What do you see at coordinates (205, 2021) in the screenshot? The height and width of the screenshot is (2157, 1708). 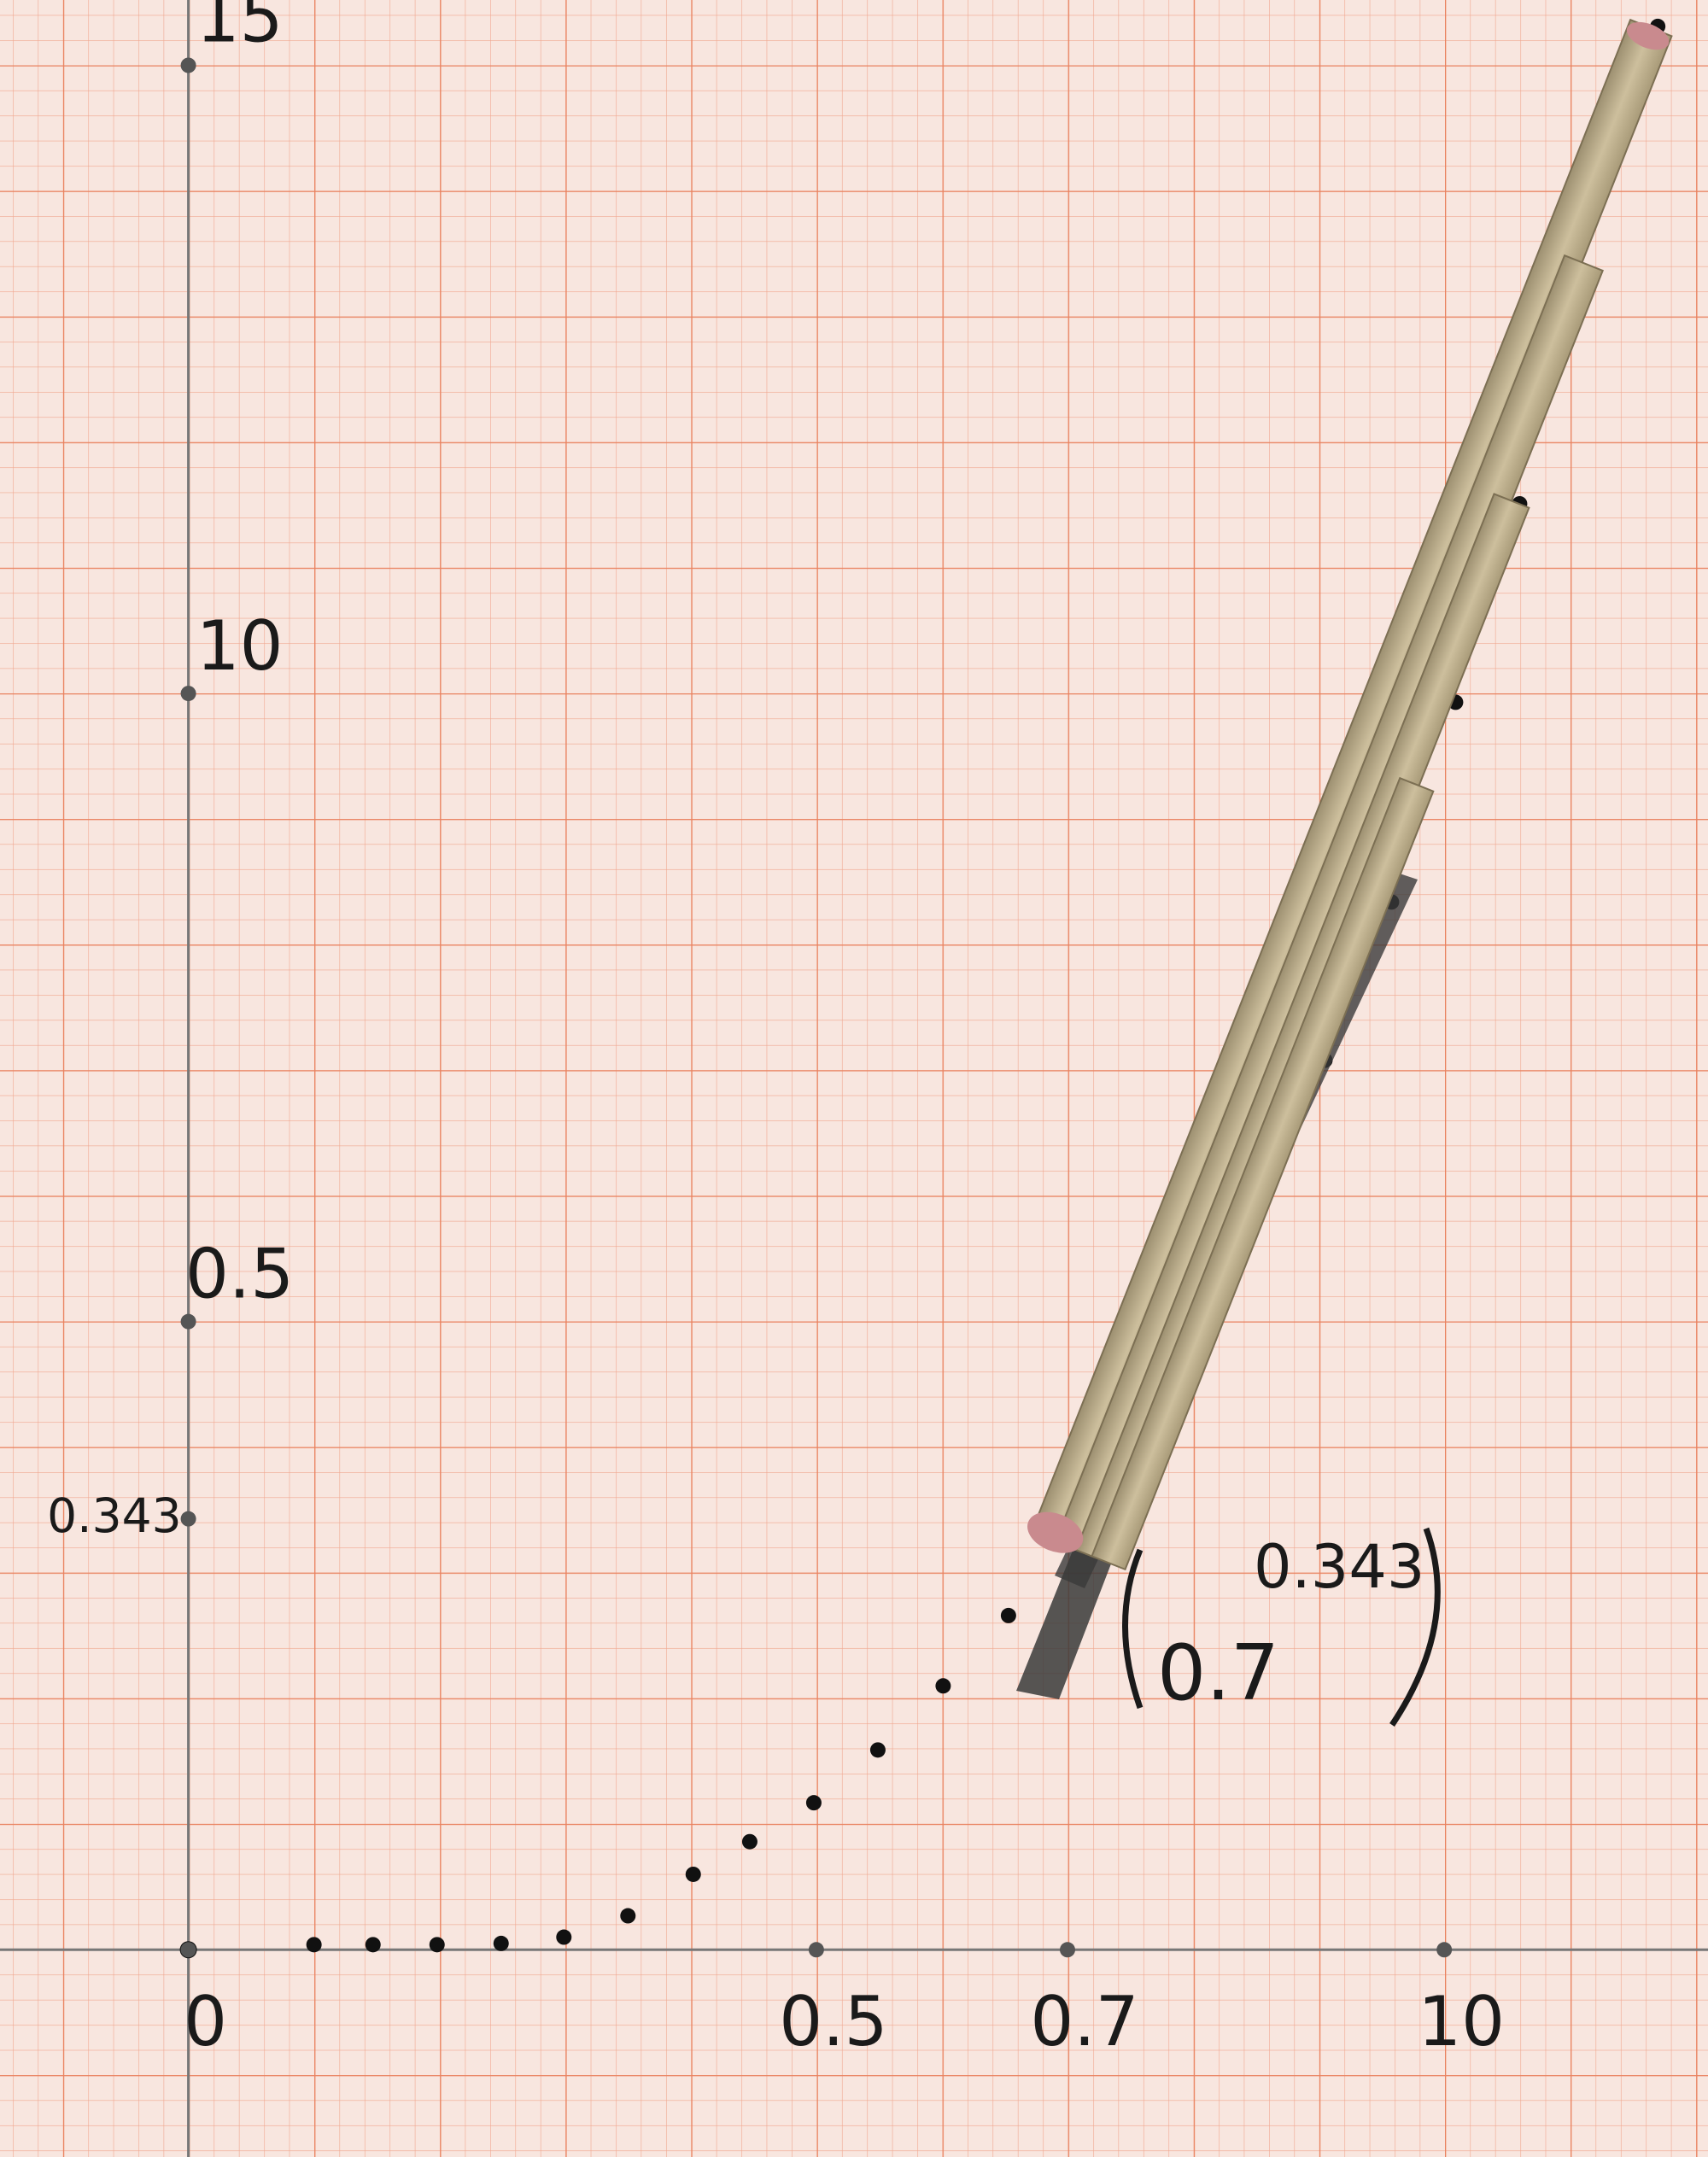 I see `x-tick-label: 0` at bounding box center [205, 2021].